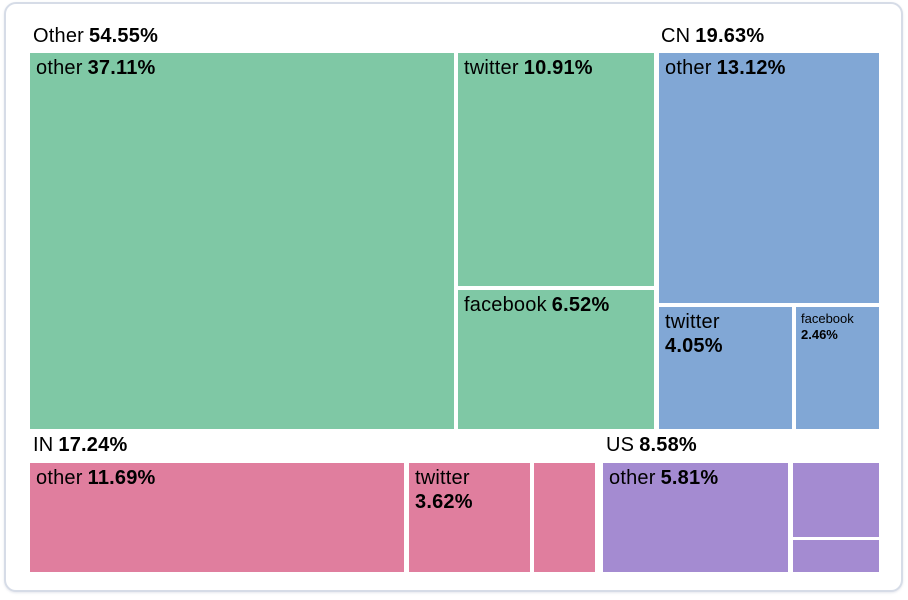 Image resolution: width=908 pixels, height=600 pixels. What do you see at coordinates (725, 368) in the screenshot?
I see `treemap-cell-cn-twitter: twitter 4.05%` at bounding box center [725, 368].